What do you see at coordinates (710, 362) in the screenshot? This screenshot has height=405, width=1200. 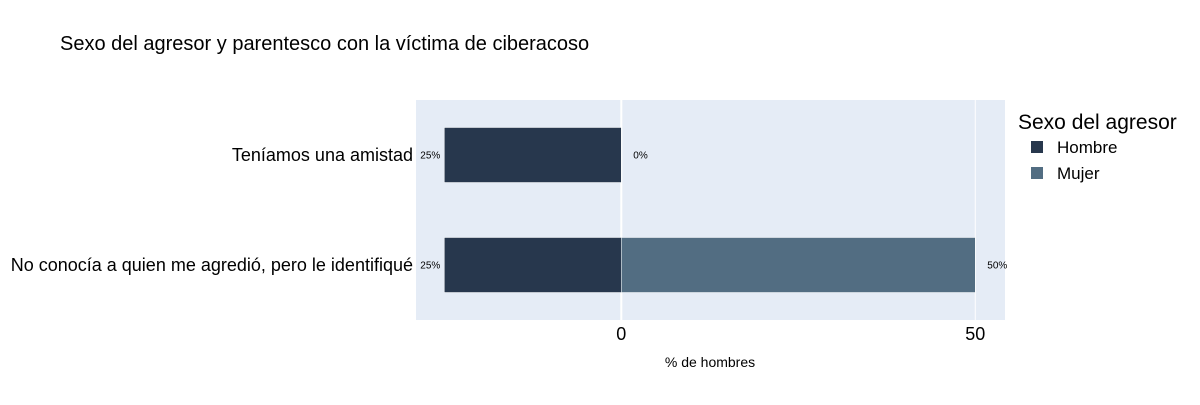 I see `x-axis-title: % de hombres` at bounding box center [710, 362].